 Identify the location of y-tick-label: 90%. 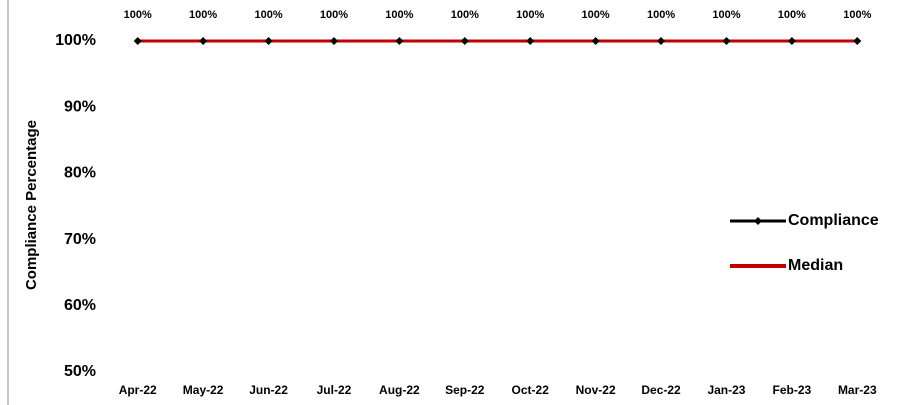
(80, 106).